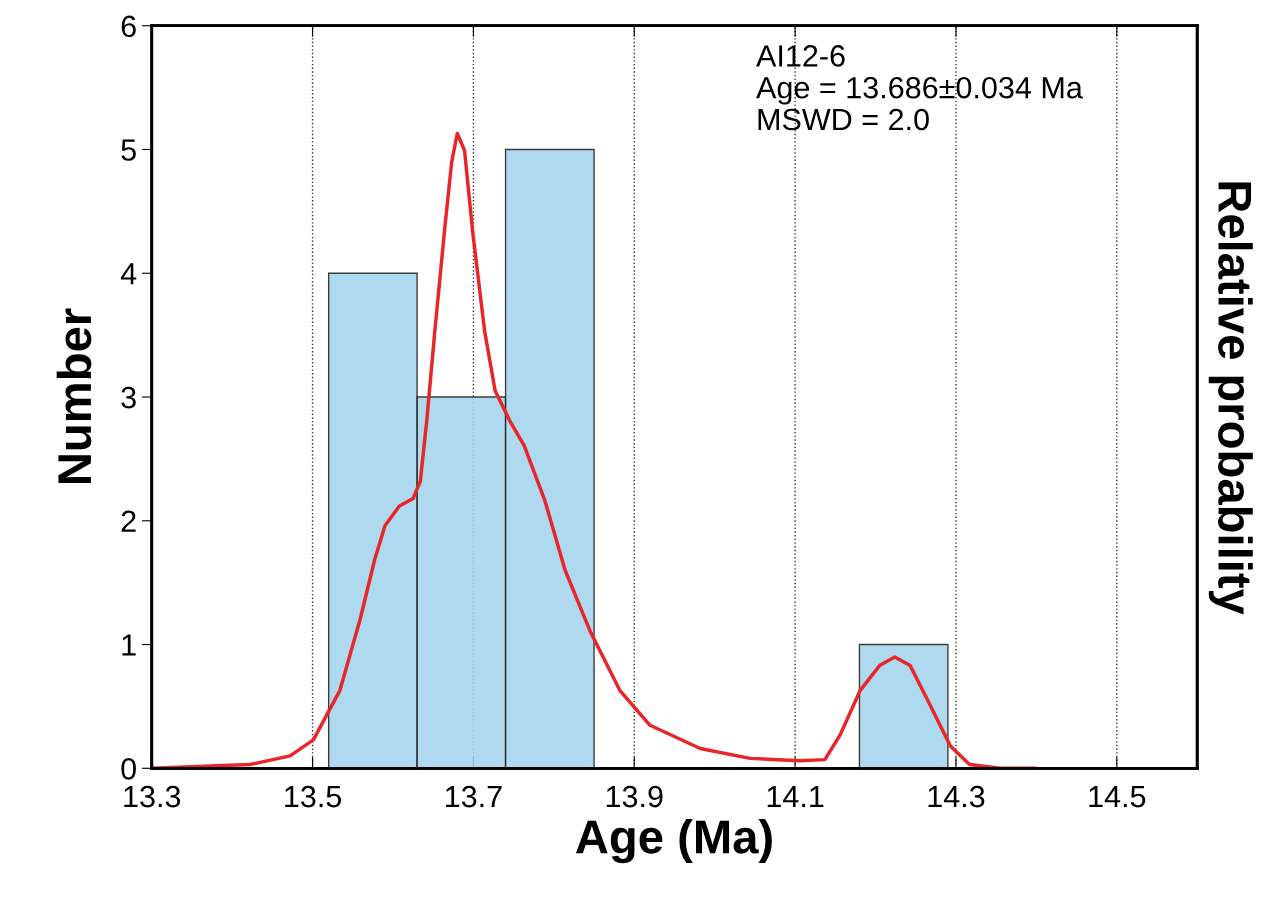 This screenshot has width=1275, height=919. I want to click on x-tick-label: 14.5, so click(1117, 797).